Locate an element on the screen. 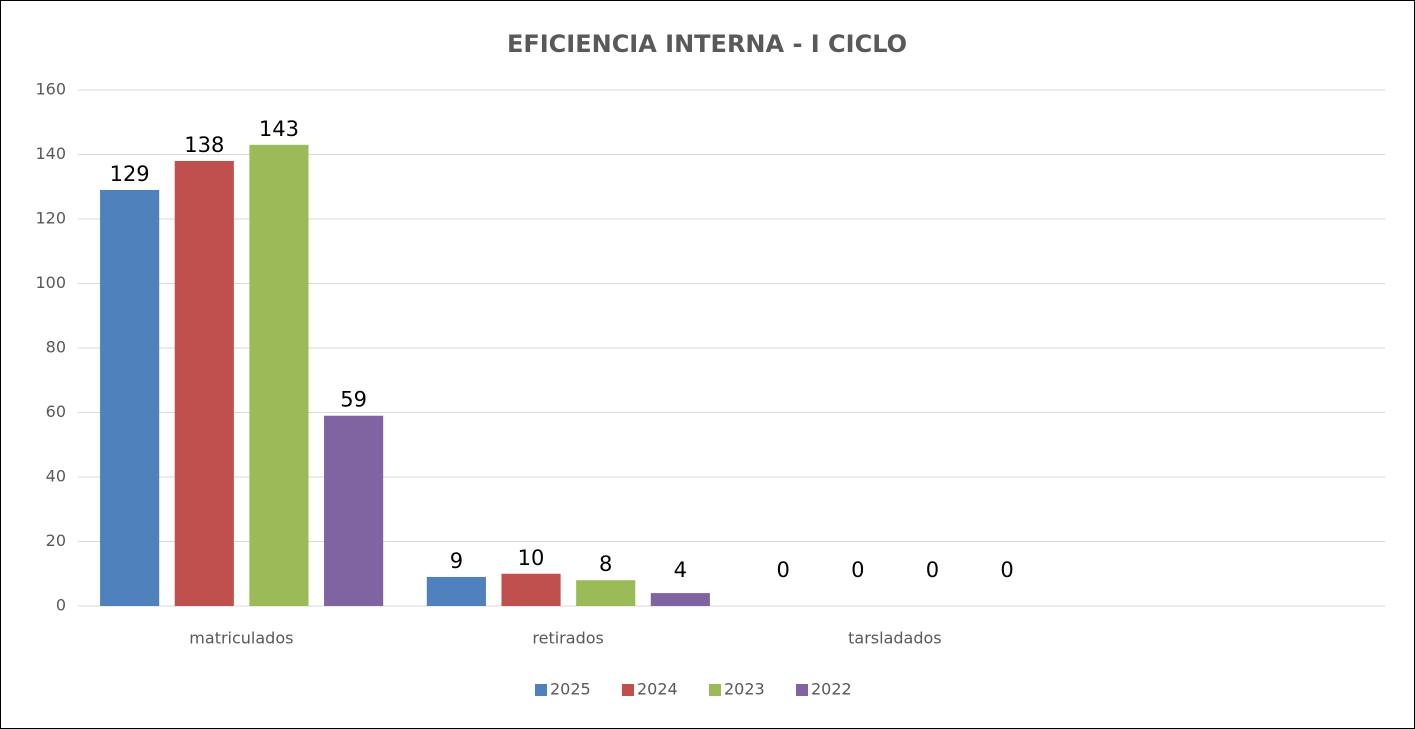  y-tick-label: 20 is located at coordinates (56, 540).